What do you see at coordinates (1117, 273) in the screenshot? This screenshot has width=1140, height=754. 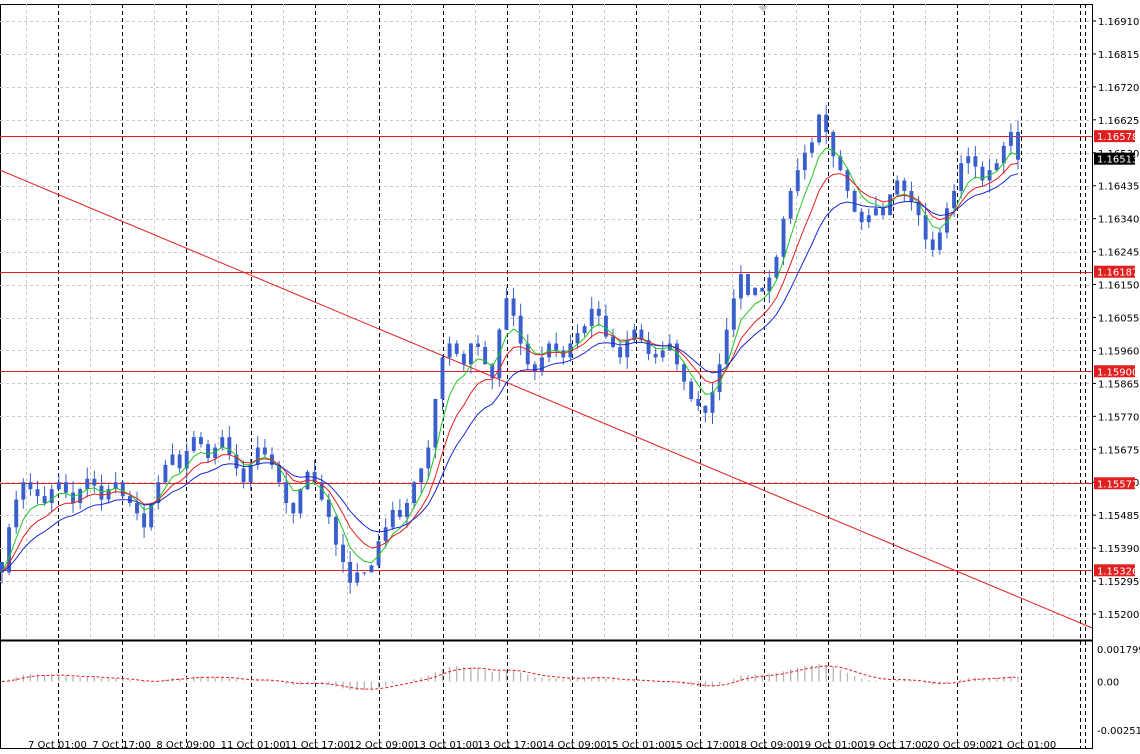 I see `level-label: 1.16187` at bounding box center [1117, 273].